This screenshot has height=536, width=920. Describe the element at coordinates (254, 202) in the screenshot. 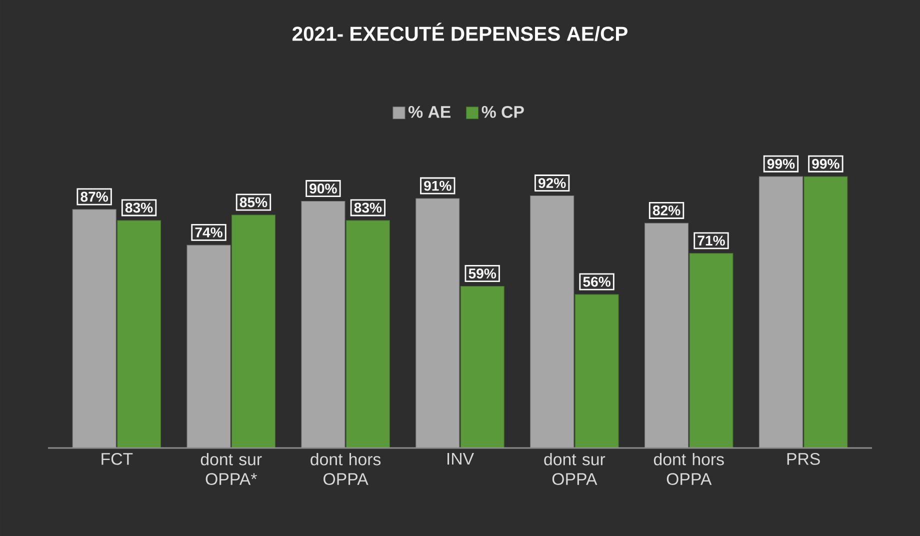

I see `data-label: 85%` at that location.